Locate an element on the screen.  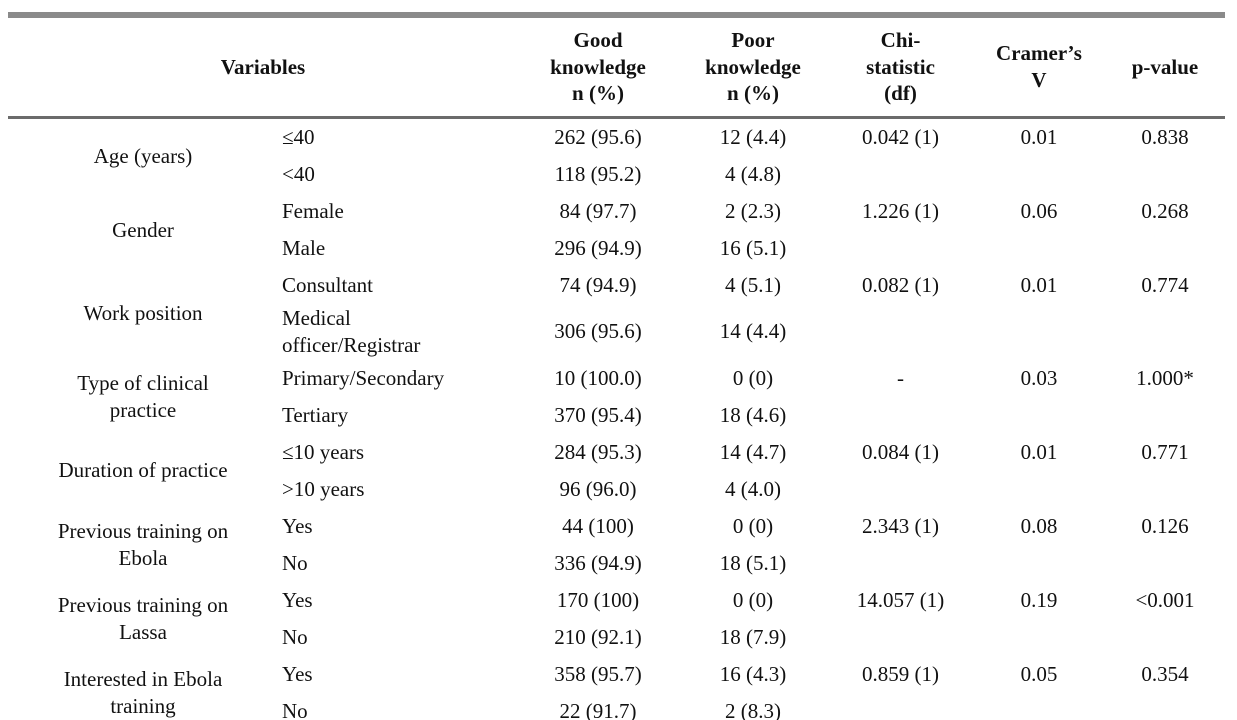
good-knowledge-cell: 210 (92.1) is located at coordinates (598, 636).